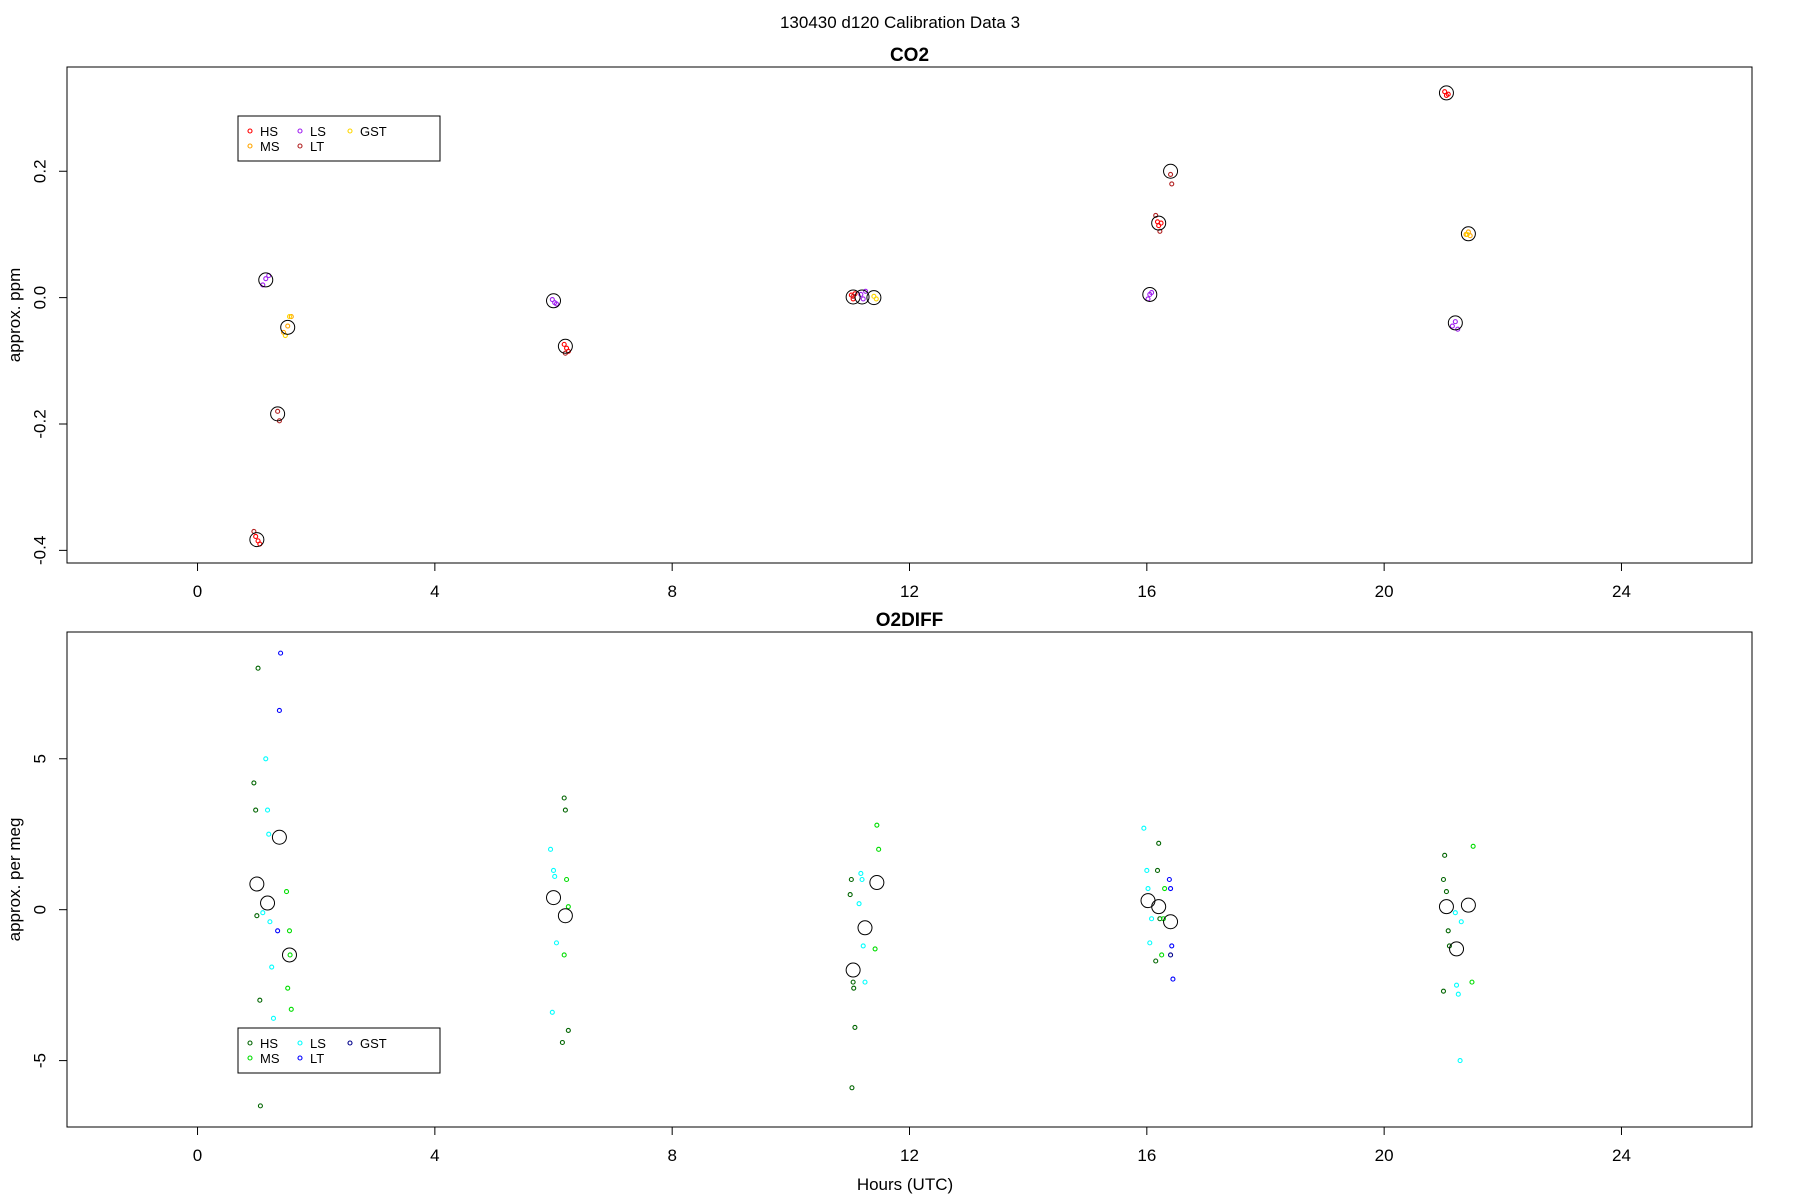  I want to click on o2diff-x-tick-label: 16, so click(1146, 1155).